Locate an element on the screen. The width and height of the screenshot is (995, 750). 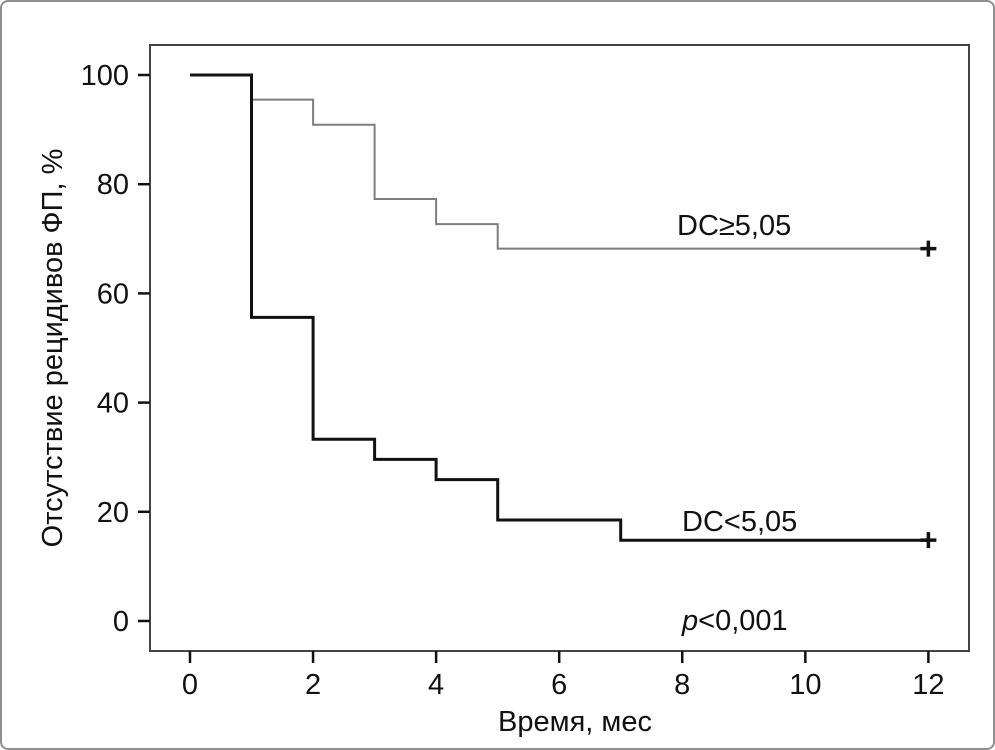
x-tick-label: 4 is located at coordinates (436, 685).